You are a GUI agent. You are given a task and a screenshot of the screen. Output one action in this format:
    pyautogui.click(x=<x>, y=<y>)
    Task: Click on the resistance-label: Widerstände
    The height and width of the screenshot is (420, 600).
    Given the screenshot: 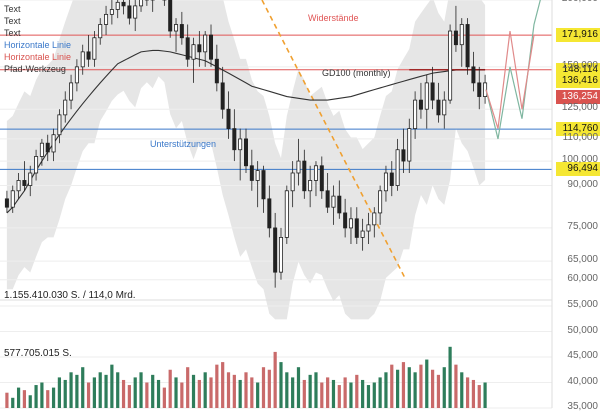 What is the action you would take?
    pyautogui.click(x=333, y=18)
    